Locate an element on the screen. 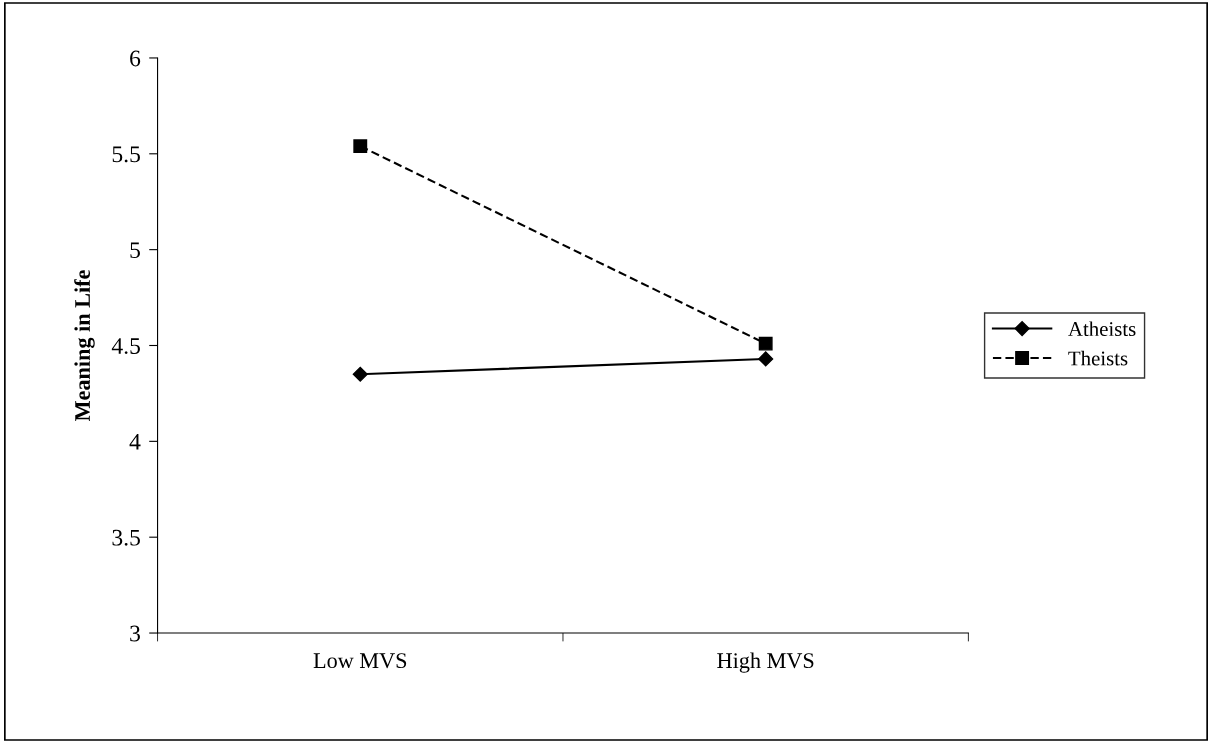 The image size is (1212, 743). y-tick-label: 4.5 is located at coordinates (125, 346).